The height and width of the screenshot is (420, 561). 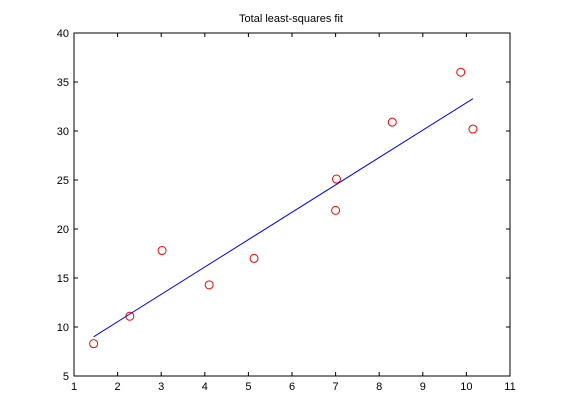 I want to click on x-tick-label: 5, so click(x=248, y=387).